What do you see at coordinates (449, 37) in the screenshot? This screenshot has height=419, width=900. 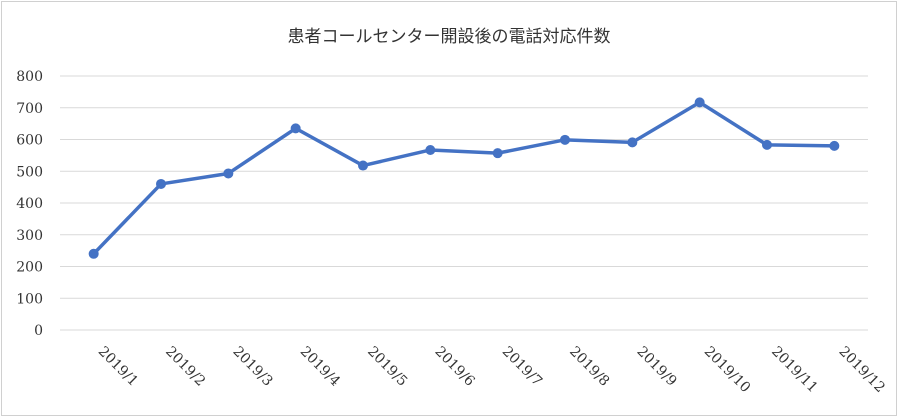 I see `chart-title: 患者コールセンター開設後の電話対応件数` at bounding box center [449, 37].